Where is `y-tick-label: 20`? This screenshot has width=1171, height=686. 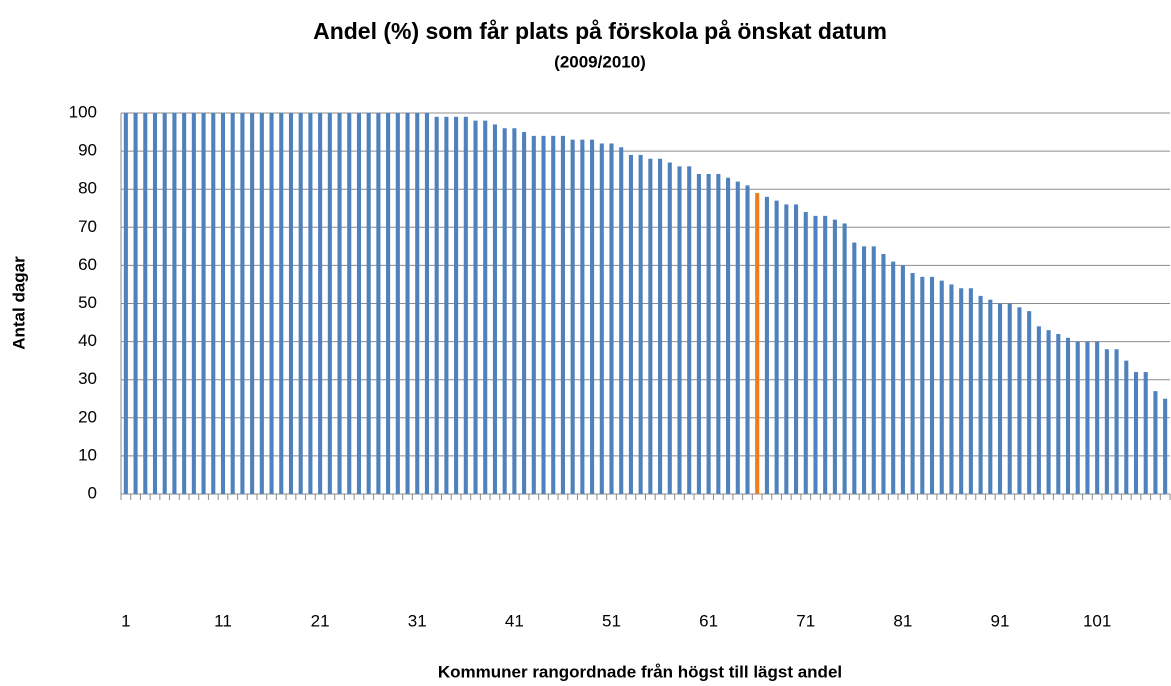 y-tick-label: 20 is located at coordinates (87, 416).